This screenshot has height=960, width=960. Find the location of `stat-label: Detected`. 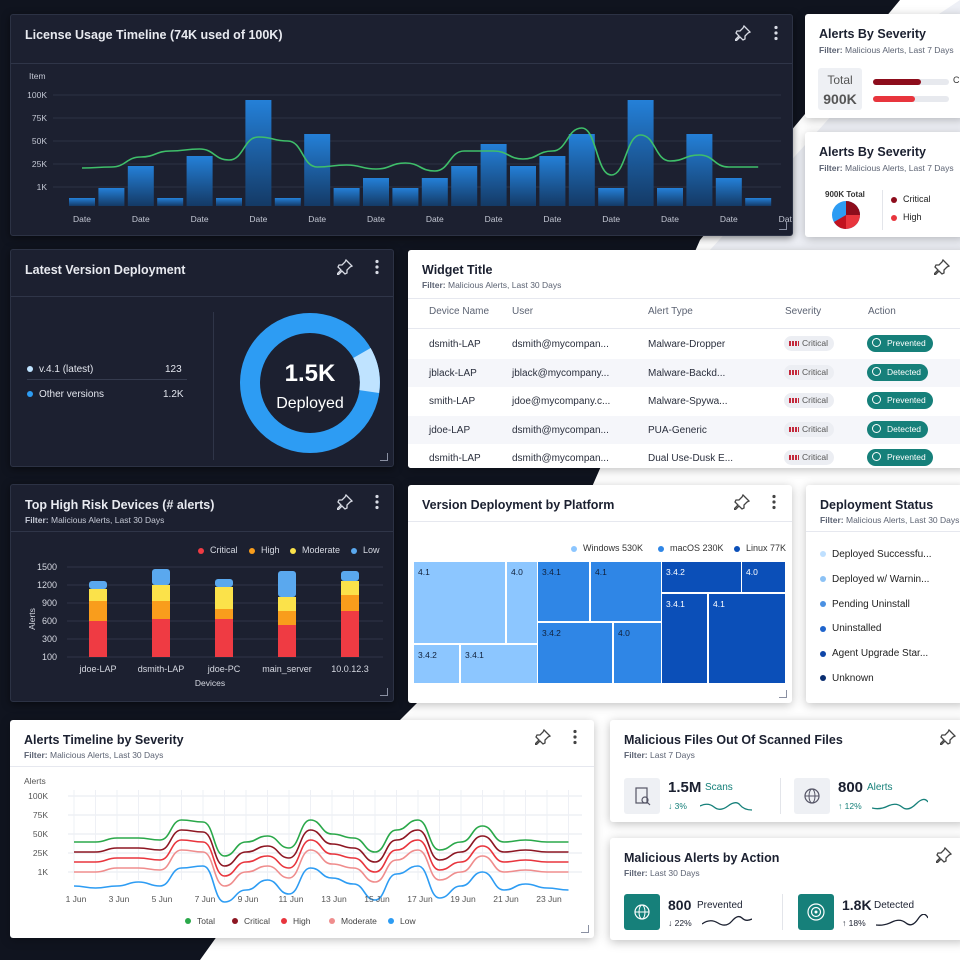

stat-label: Detected is located at coordinates (894, 905).